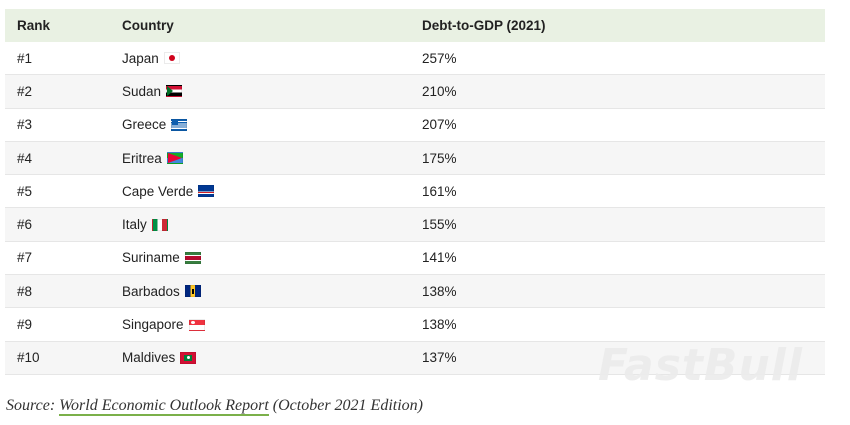  Describe the element at coordinates (159, 224) in the screenshot. I see `italy-flag-icon` at that location.